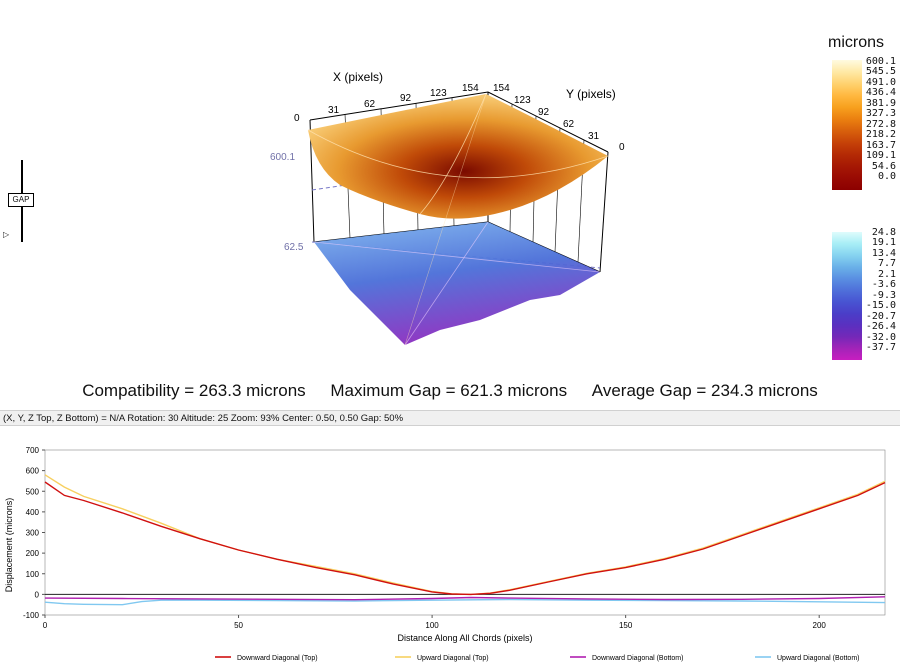 This screenshot has width=900, height=667. What do you see at coordinates (297, 118) in the screenshot?
I see `x-tick: 0` at bounding box center [297, 118].